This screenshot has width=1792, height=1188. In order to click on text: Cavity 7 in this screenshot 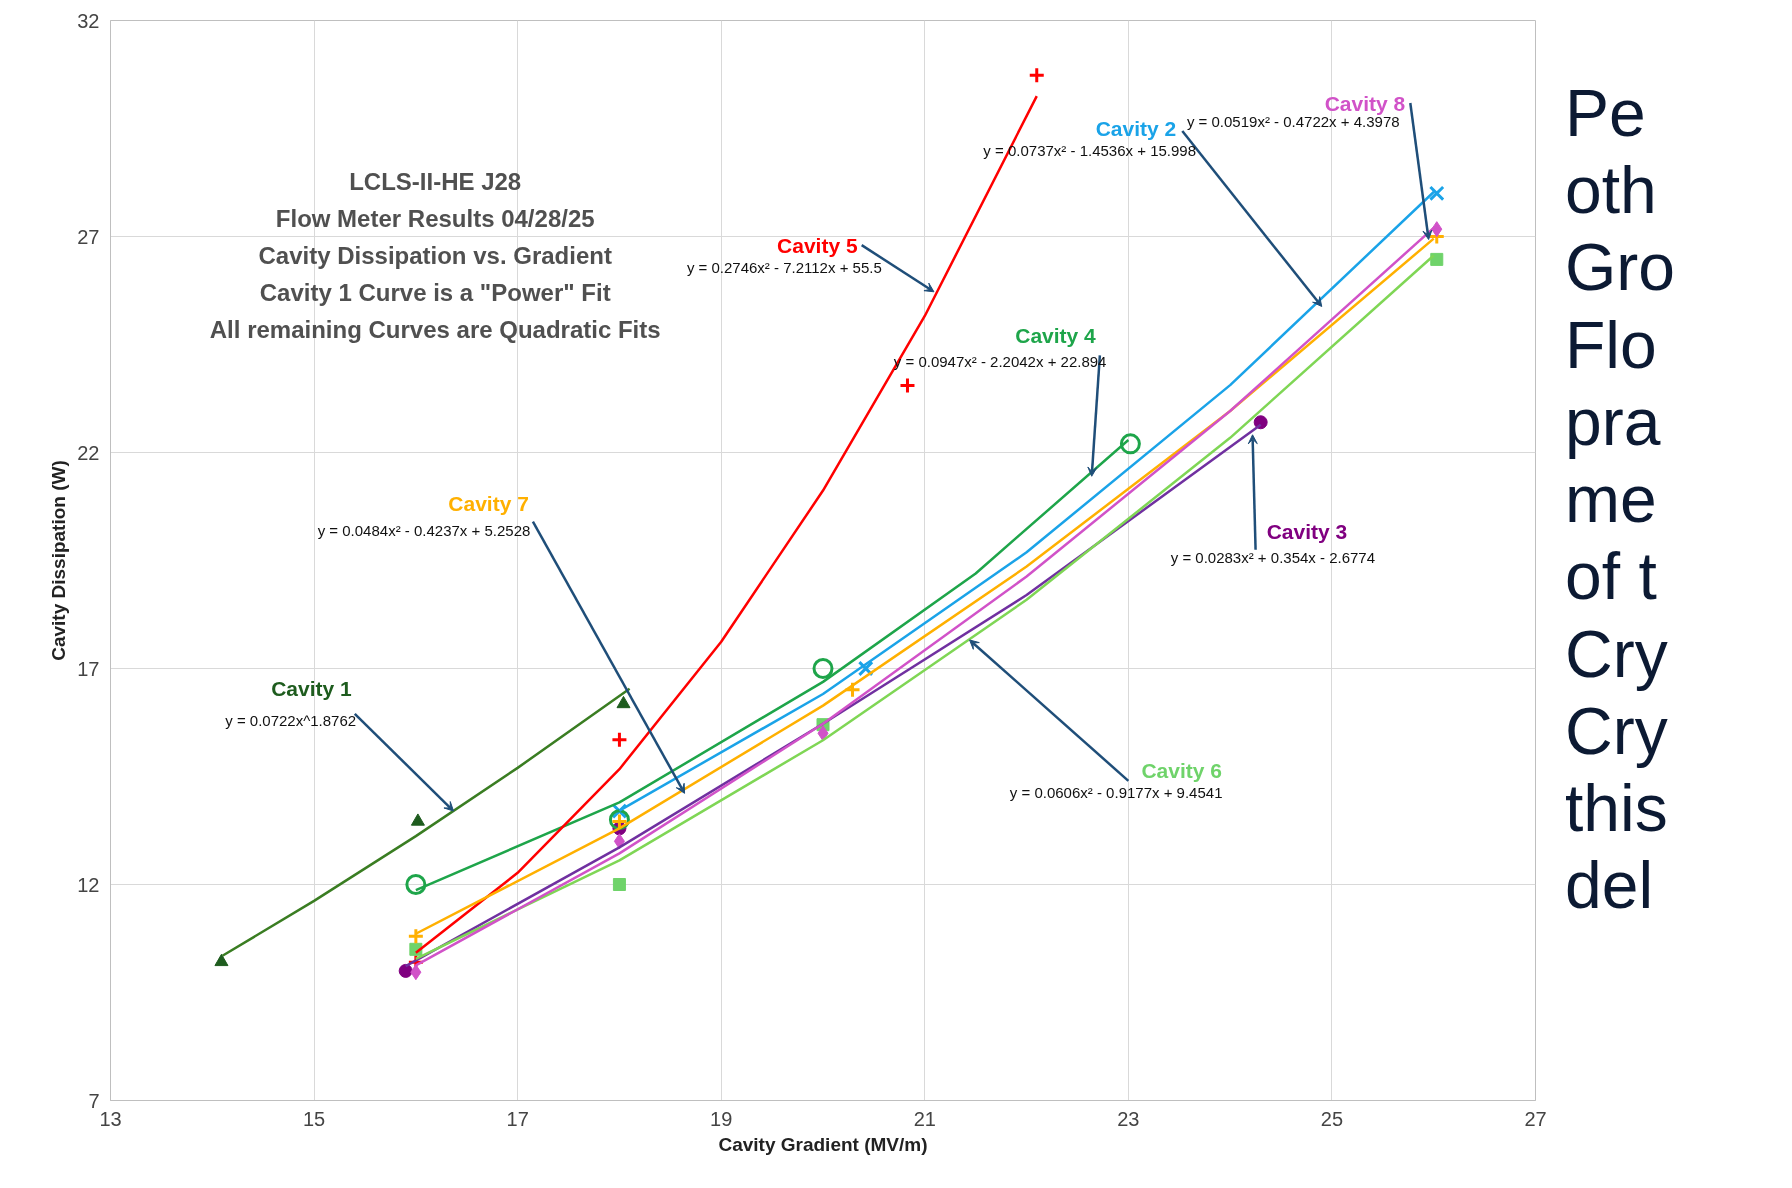, I will do `click(488, 503)`.